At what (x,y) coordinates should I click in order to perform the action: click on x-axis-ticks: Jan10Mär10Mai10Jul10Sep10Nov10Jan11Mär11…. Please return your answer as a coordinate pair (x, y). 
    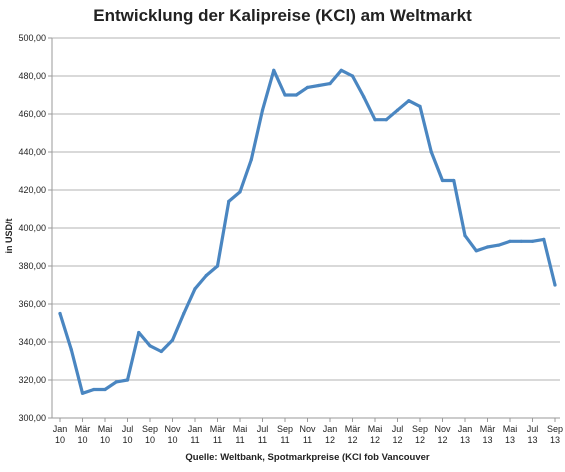
    Looking at the image, I should click on (308, 431).